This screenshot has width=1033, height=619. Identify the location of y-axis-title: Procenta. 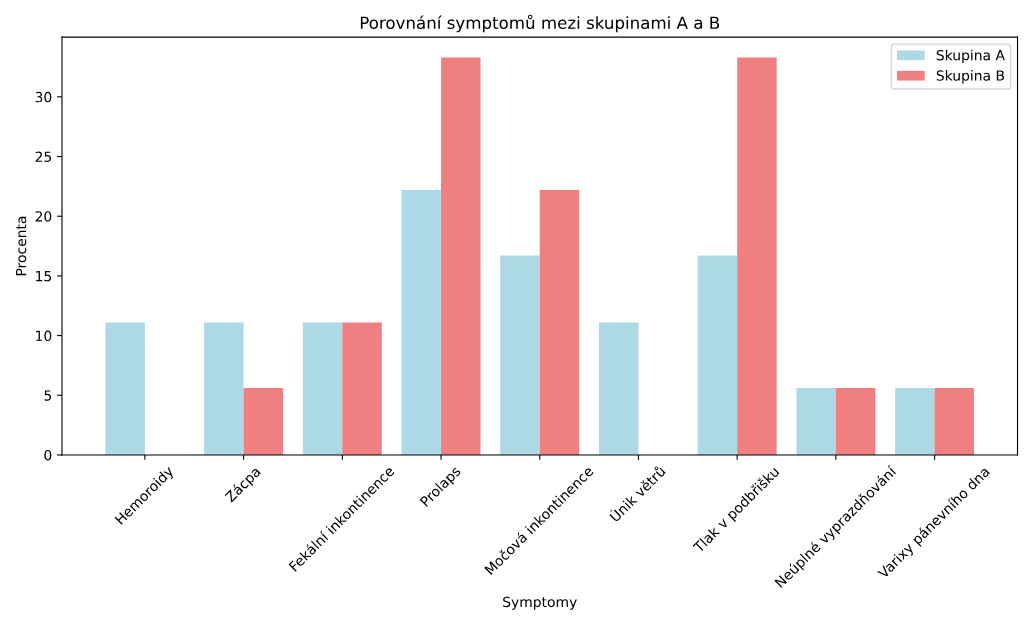
(21, 246).